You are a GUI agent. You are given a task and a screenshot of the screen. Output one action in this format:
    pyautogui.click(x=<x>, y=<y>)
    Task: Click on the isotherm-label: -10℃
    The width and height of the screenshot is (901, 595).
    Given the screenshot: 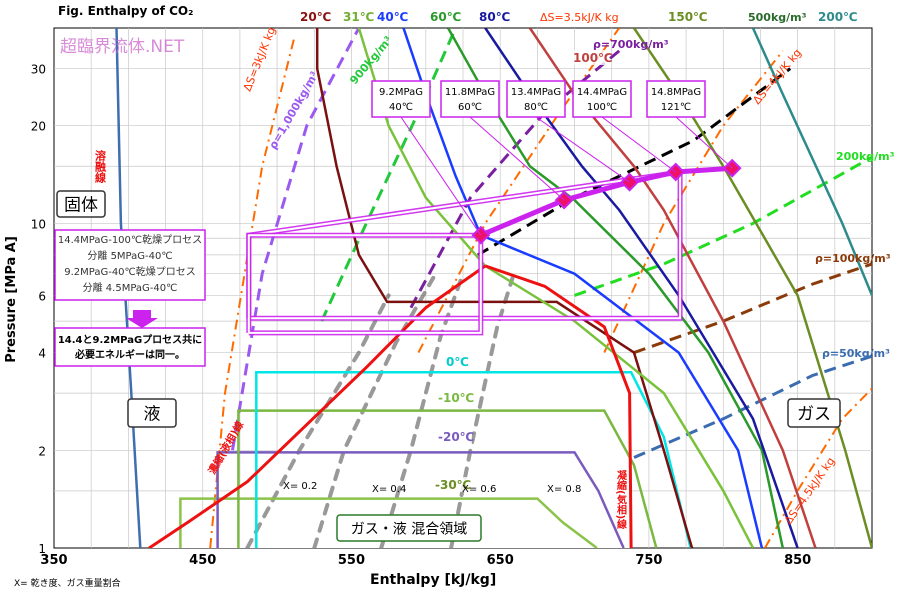 What is the action you would take?
    pyautogui.click(x=456, y=398)
    